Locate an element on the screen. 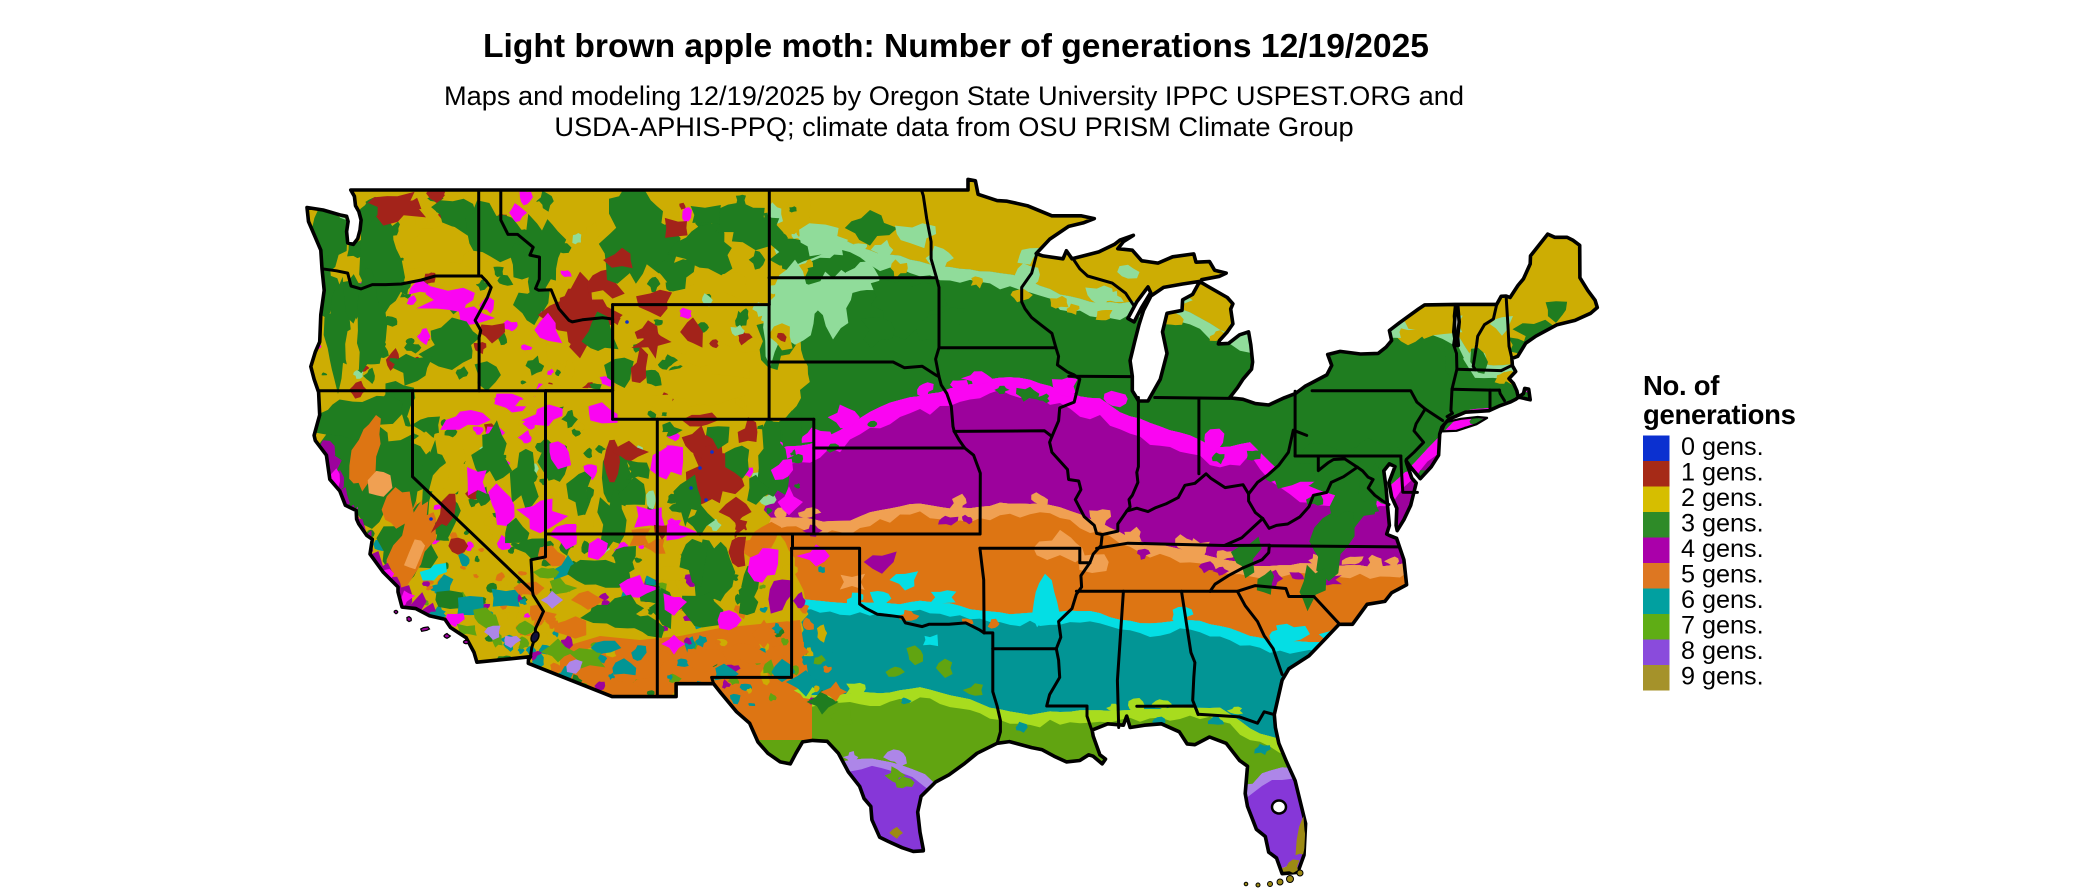  svg-text: 0 gens. is located at coordinates (1722, 447).